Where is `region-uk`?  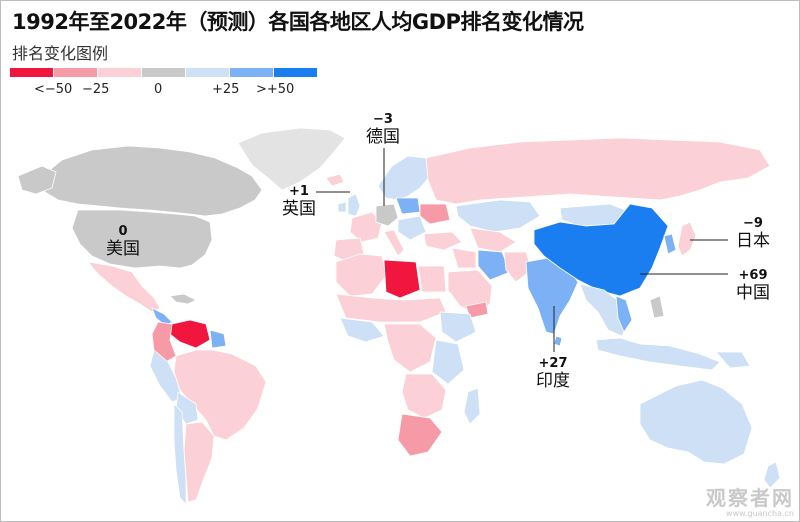
region-uk is located at coordinates (354, 205).